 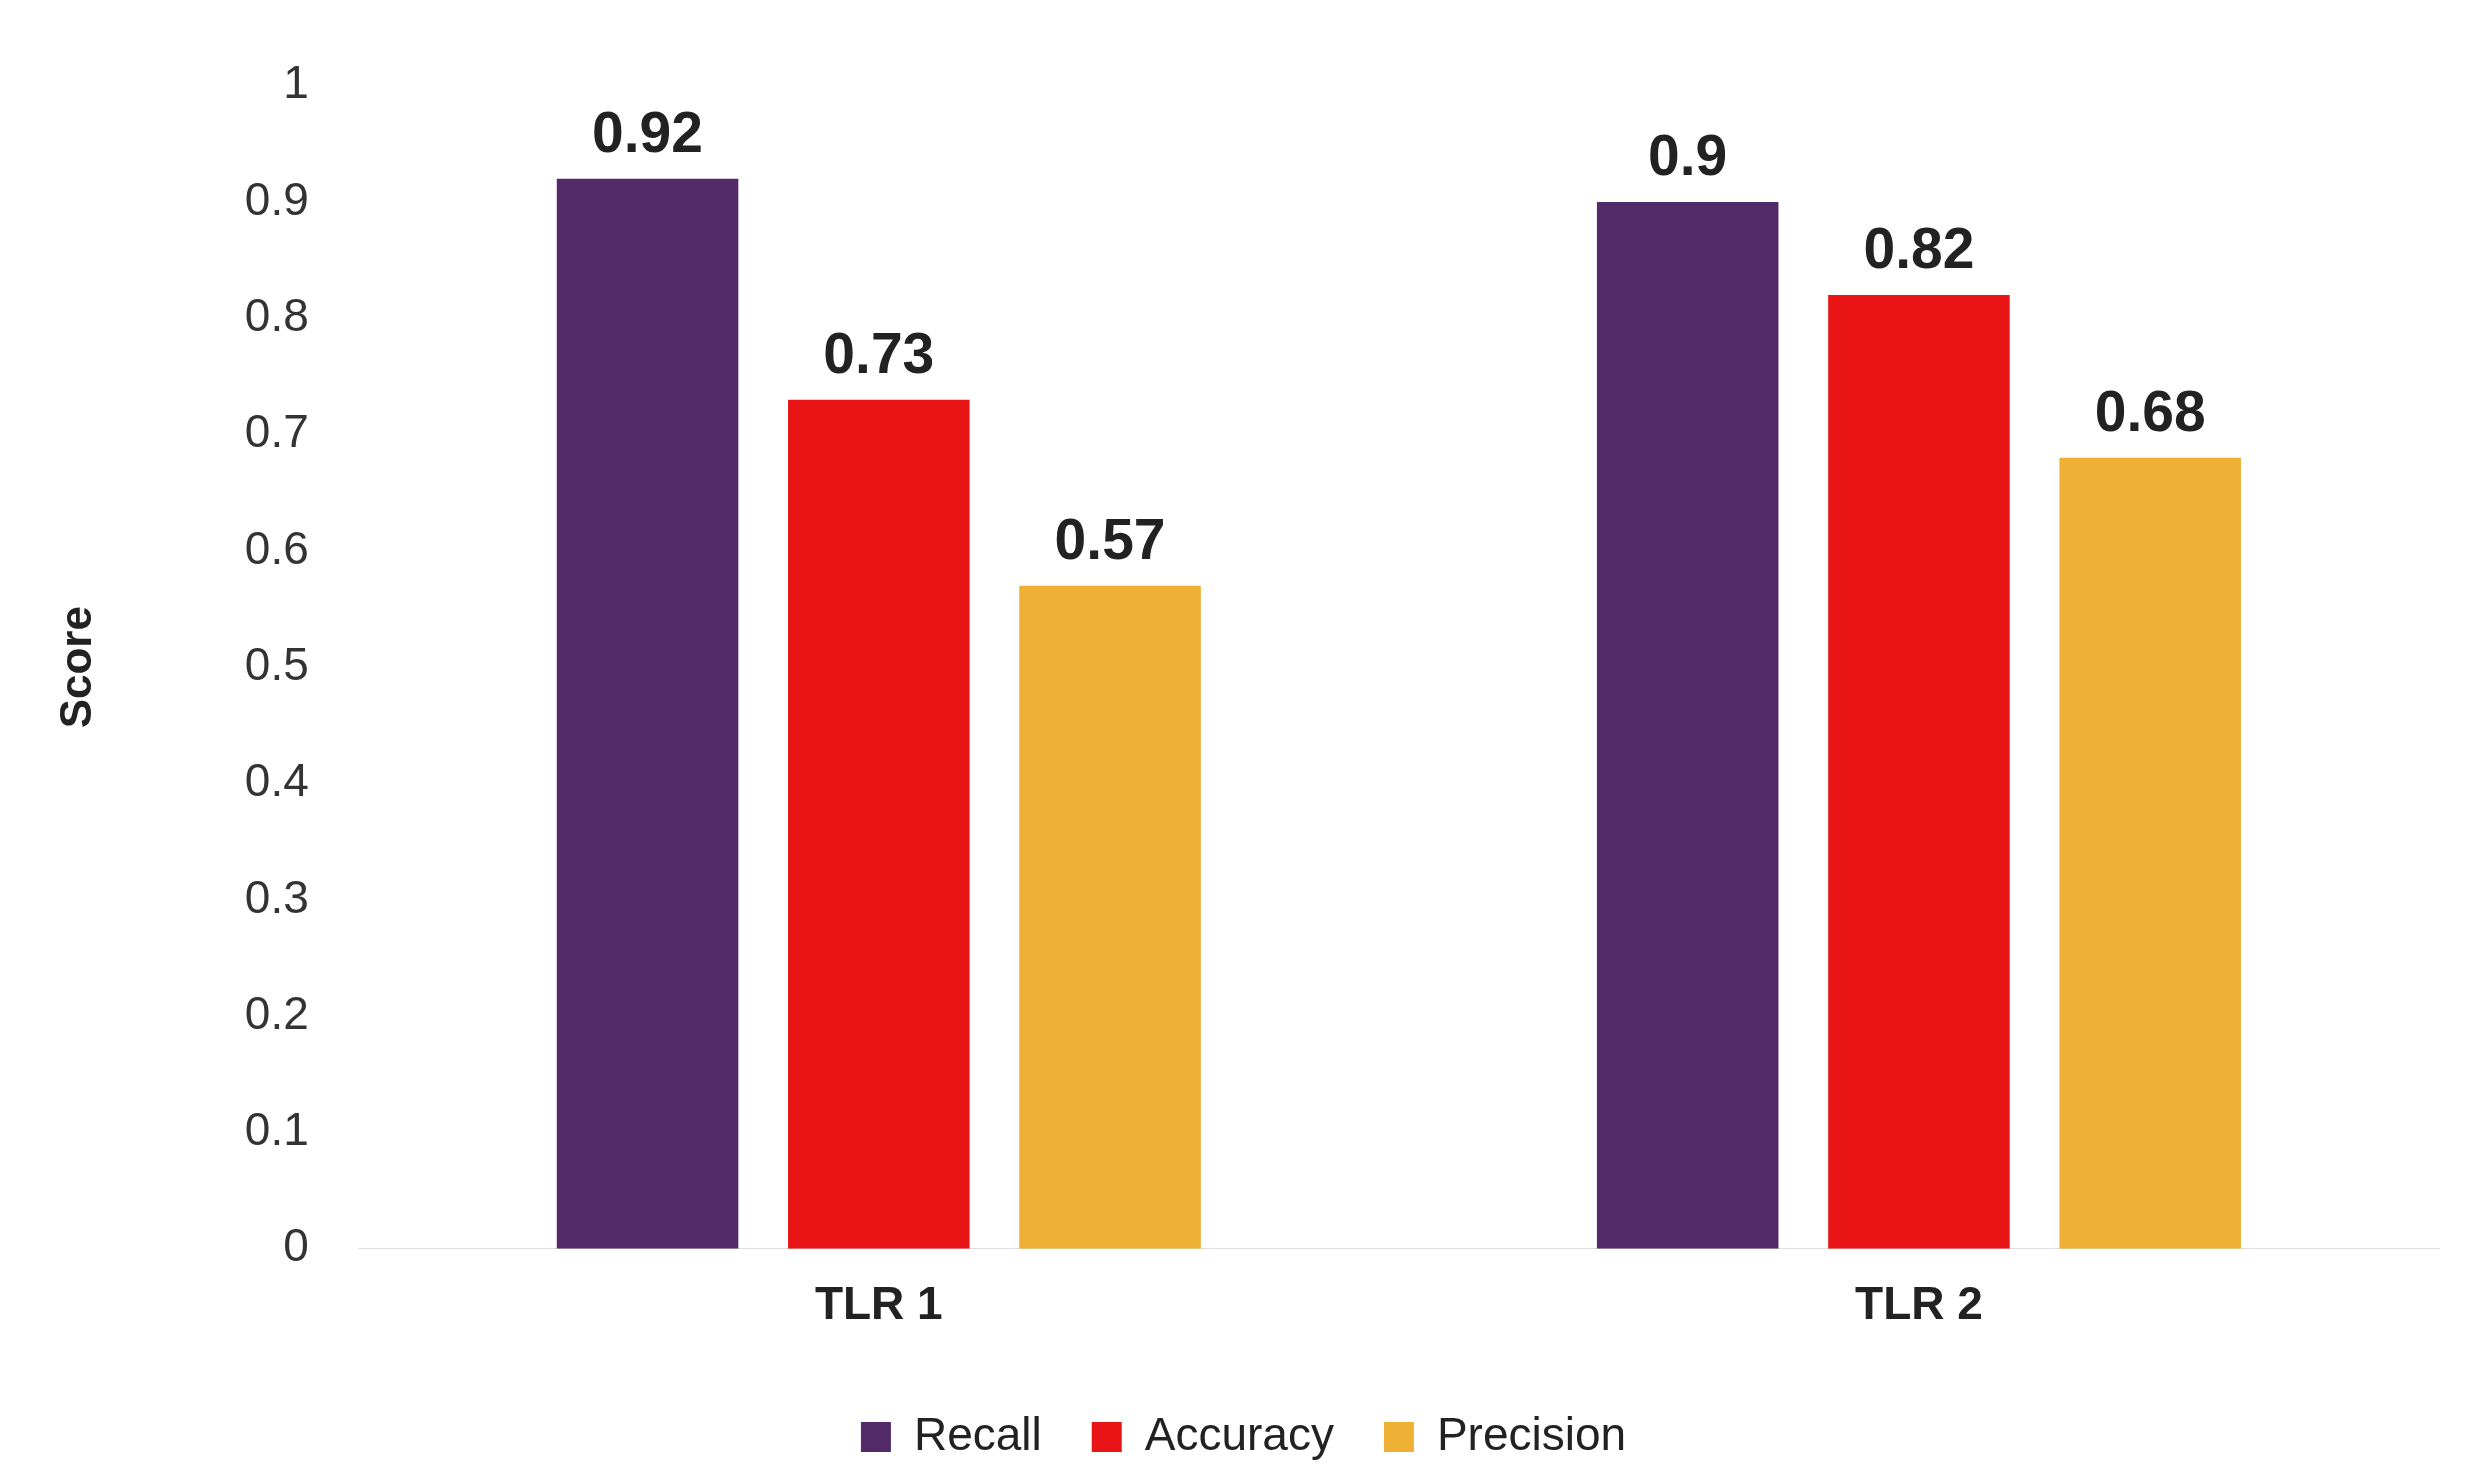 What do you see at coordinates (1110, 538) in the screenshot?
I see `data-label: 0.57` at bounding box center [1110, 538].